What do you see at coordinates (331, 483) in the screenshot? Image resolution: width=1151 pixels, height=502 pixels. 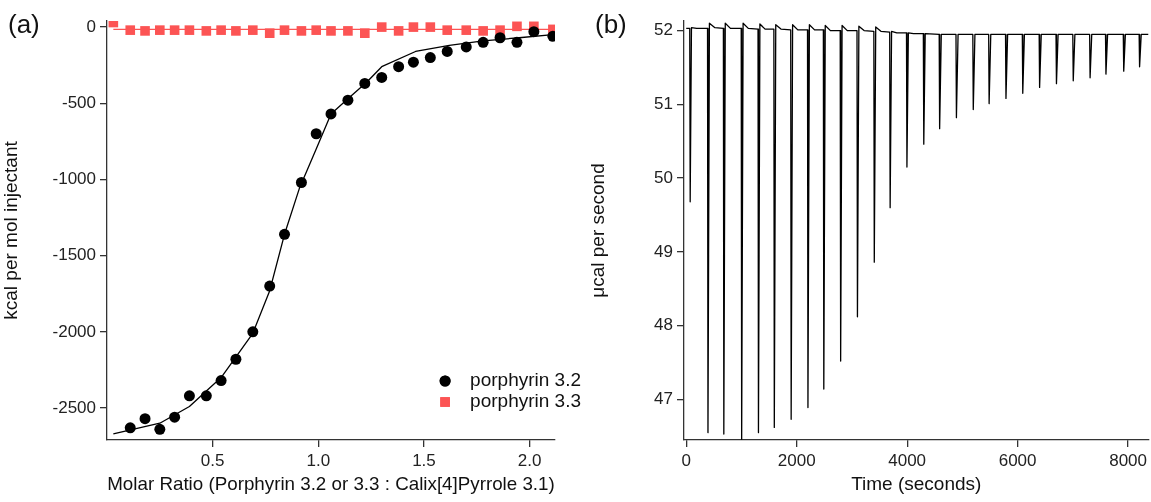 I see `x-axis-title: Molar Ratio (Porphyrin 3.2 or 3.3 : Calix[4]Pyrrole 3.1)` at bounding box center [331, 483].